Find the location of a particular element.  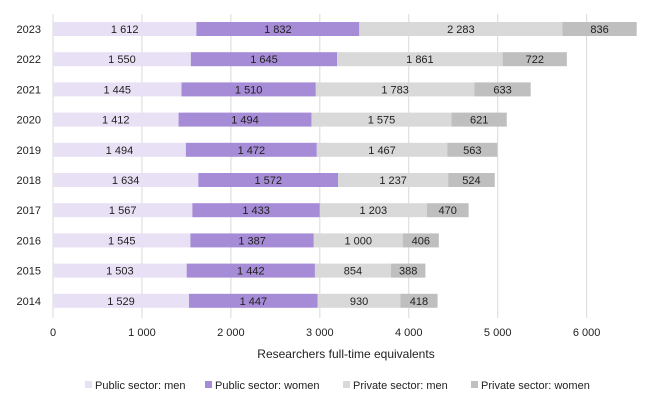

data-label: 1 447 is located at coordinates (254, 302).